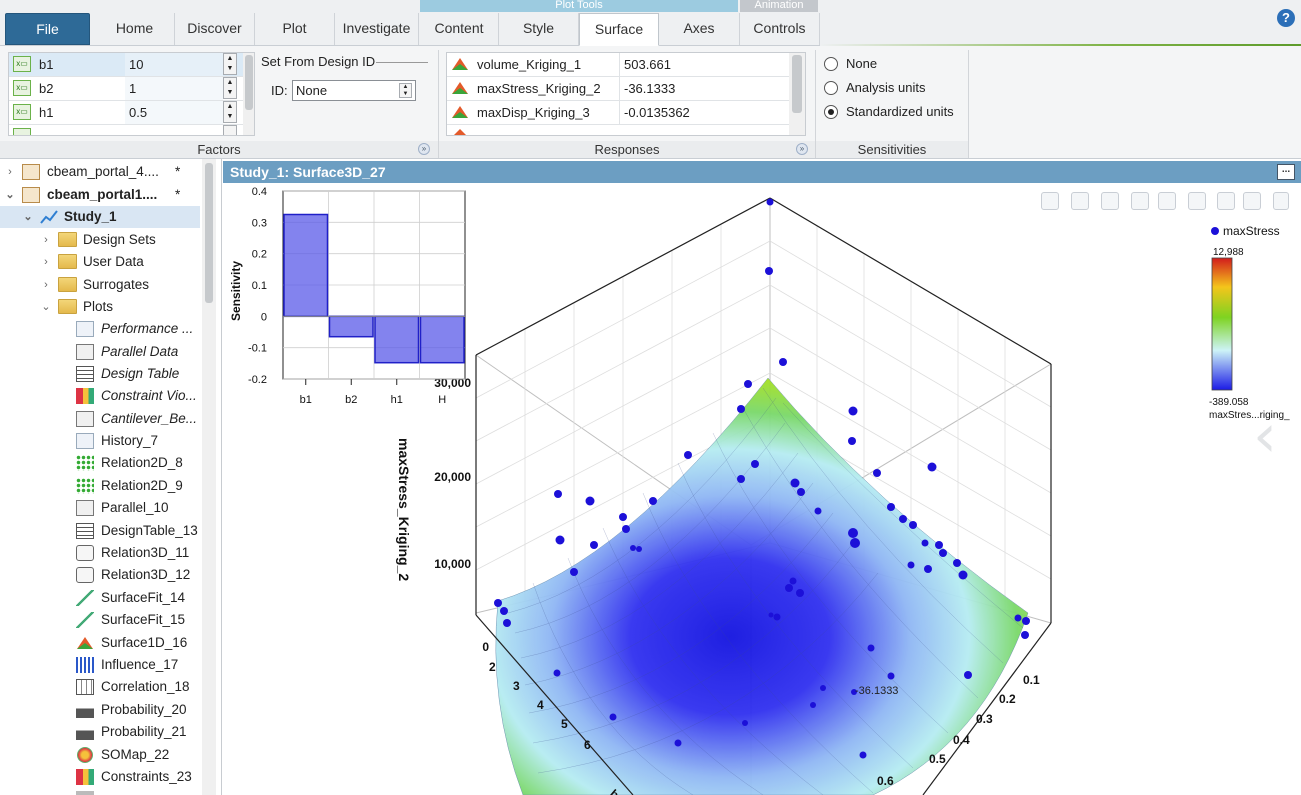 The height and width of the screenshot is (795, 1301). Describe the element at coordinates (1265, 436) in the screenshot. I see `next-plot-icon: ‹` at that location.